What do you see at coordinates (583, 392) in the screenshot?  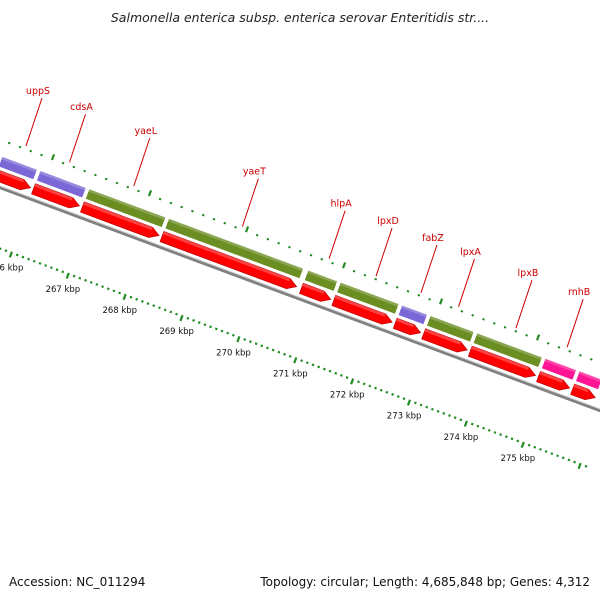 I see `cds-arrow` at bounding box center [583, 392].